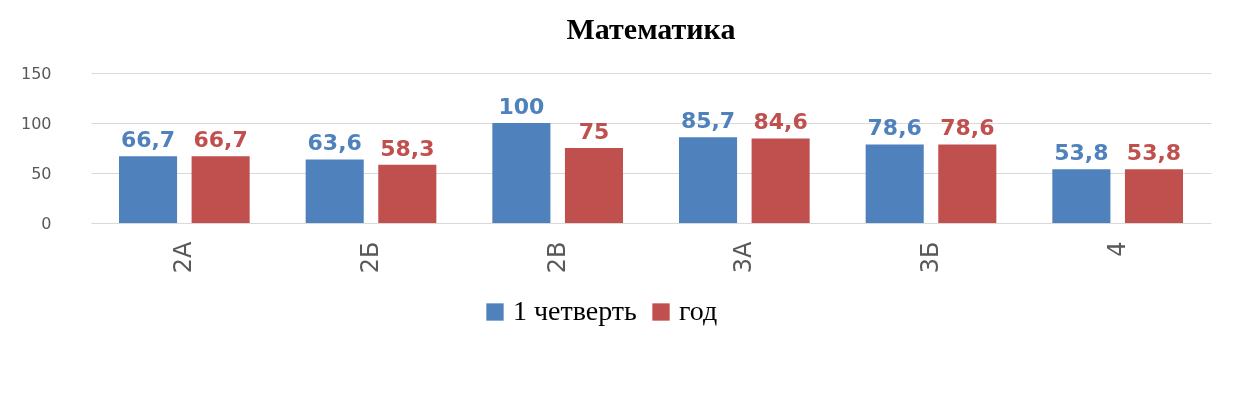 The image size is (1247, 406). Describe the element at coordinates (575, 310) in the screenshot. I see `legend-label: 1 четверть` at that location.